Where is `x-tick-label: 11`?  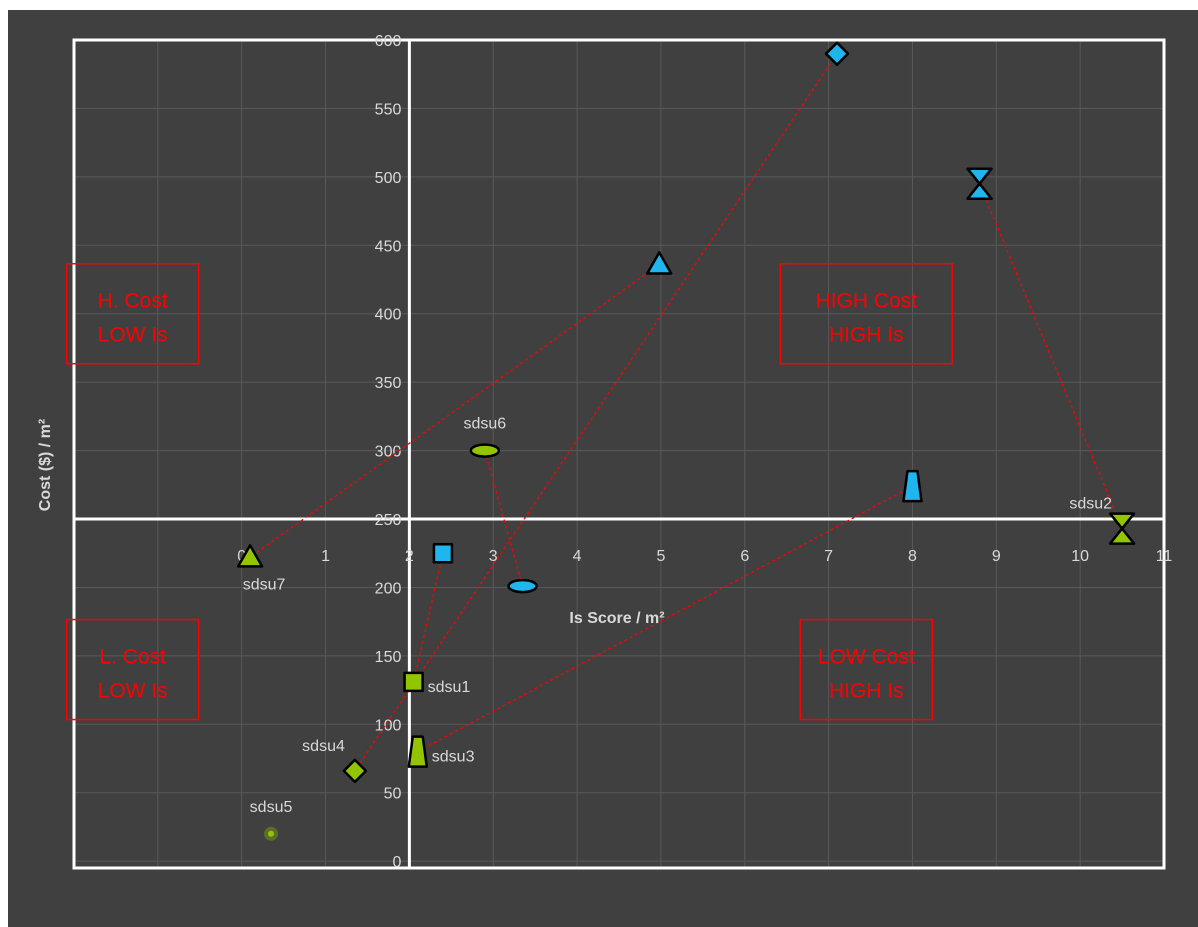 x-tick-label: 11 is located at coordinates (1164, 556).